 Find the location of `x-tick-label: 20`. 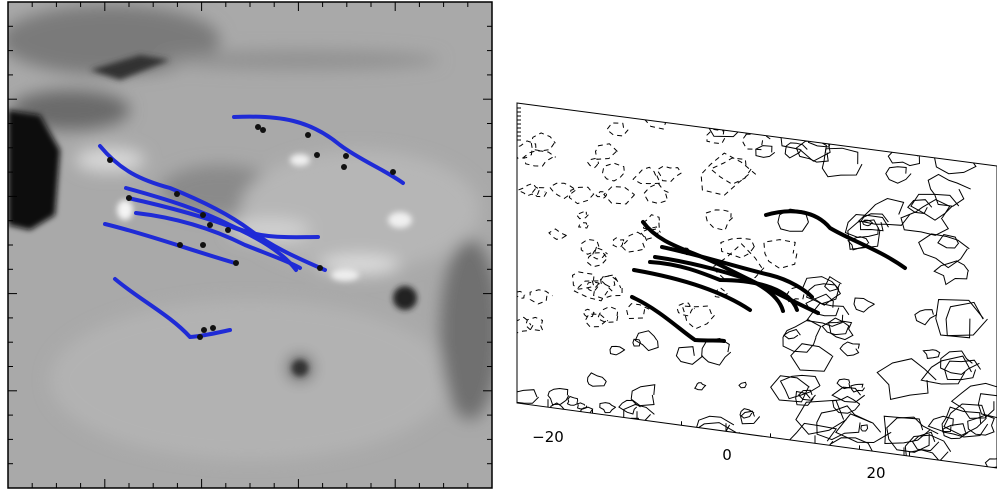

x-tick-label: 20 is located at coordinates (875, 473).